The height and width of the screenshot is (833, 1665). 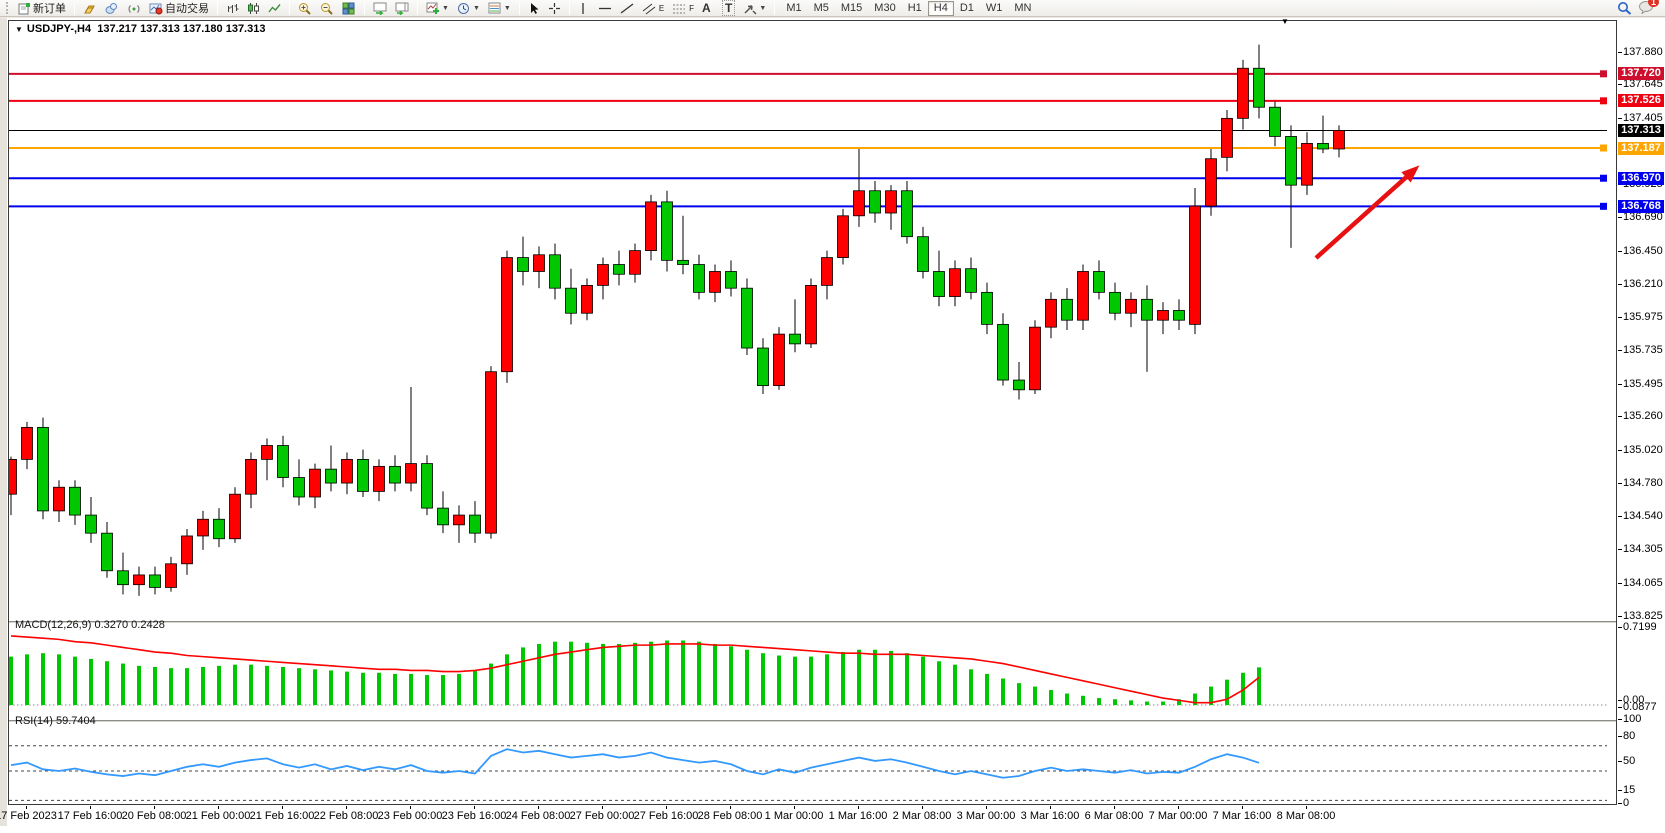 What do you see at coordinates (1640, 383) in the screenshot?
I see `price-axis-tick: 135.495` at bounding box center [1640, 383].